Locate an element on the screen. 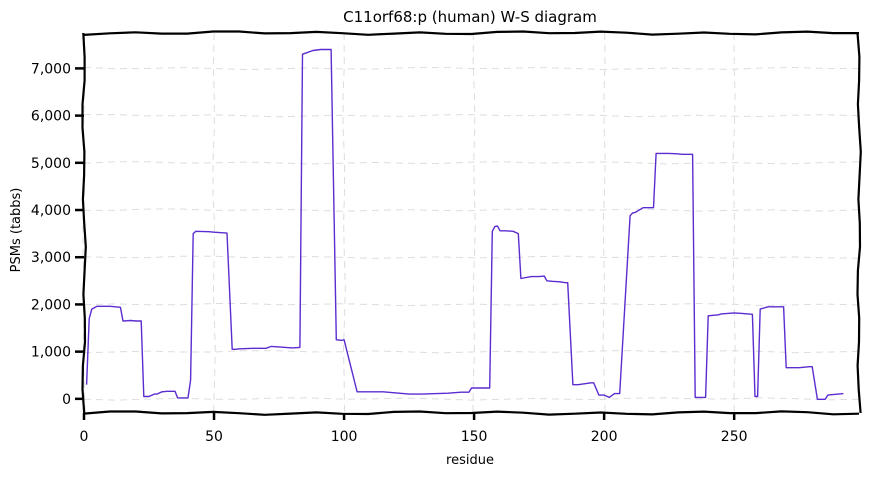  x-tick-label: 0 is located at coordinates (84, 437).